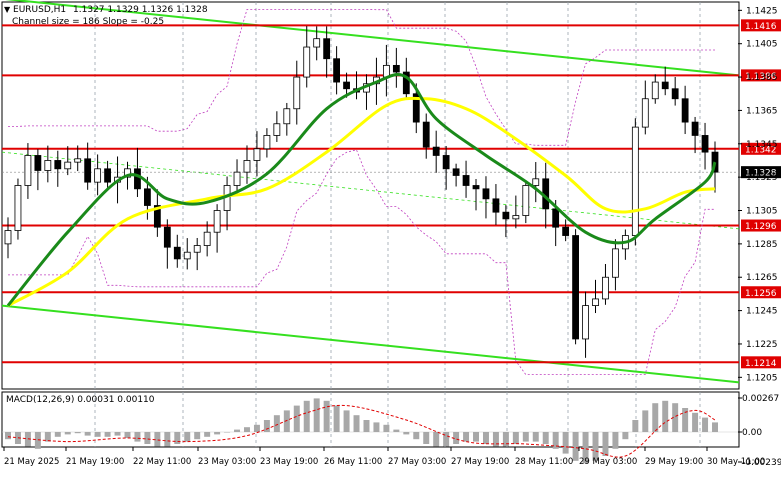 The height and width of the screenshot is (489, 781). I want to click on price-tick-label: 1.1385, so click(762, 78).